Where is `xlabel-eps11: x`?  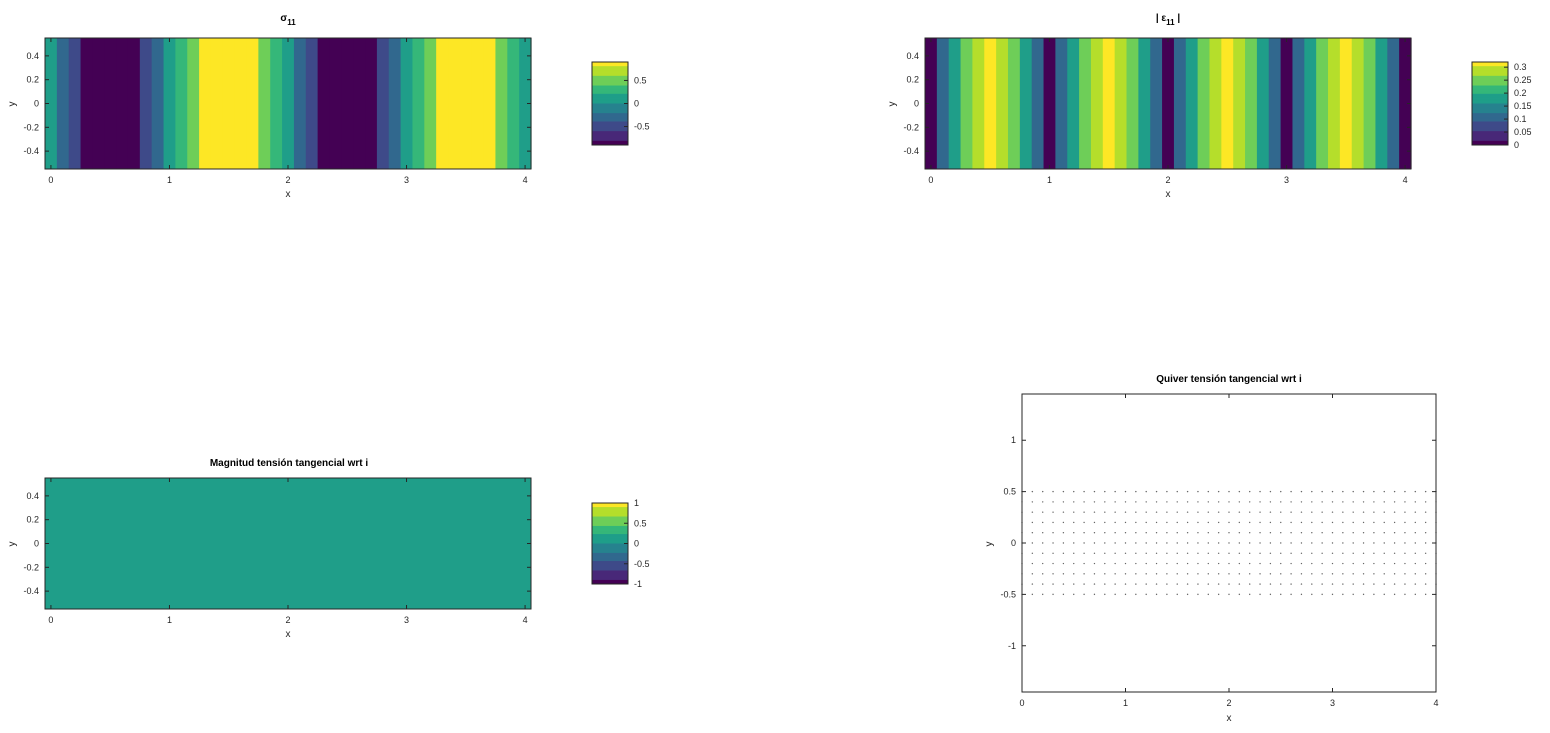
xlabel-eps11: x is located at coordinates (1168, 194).